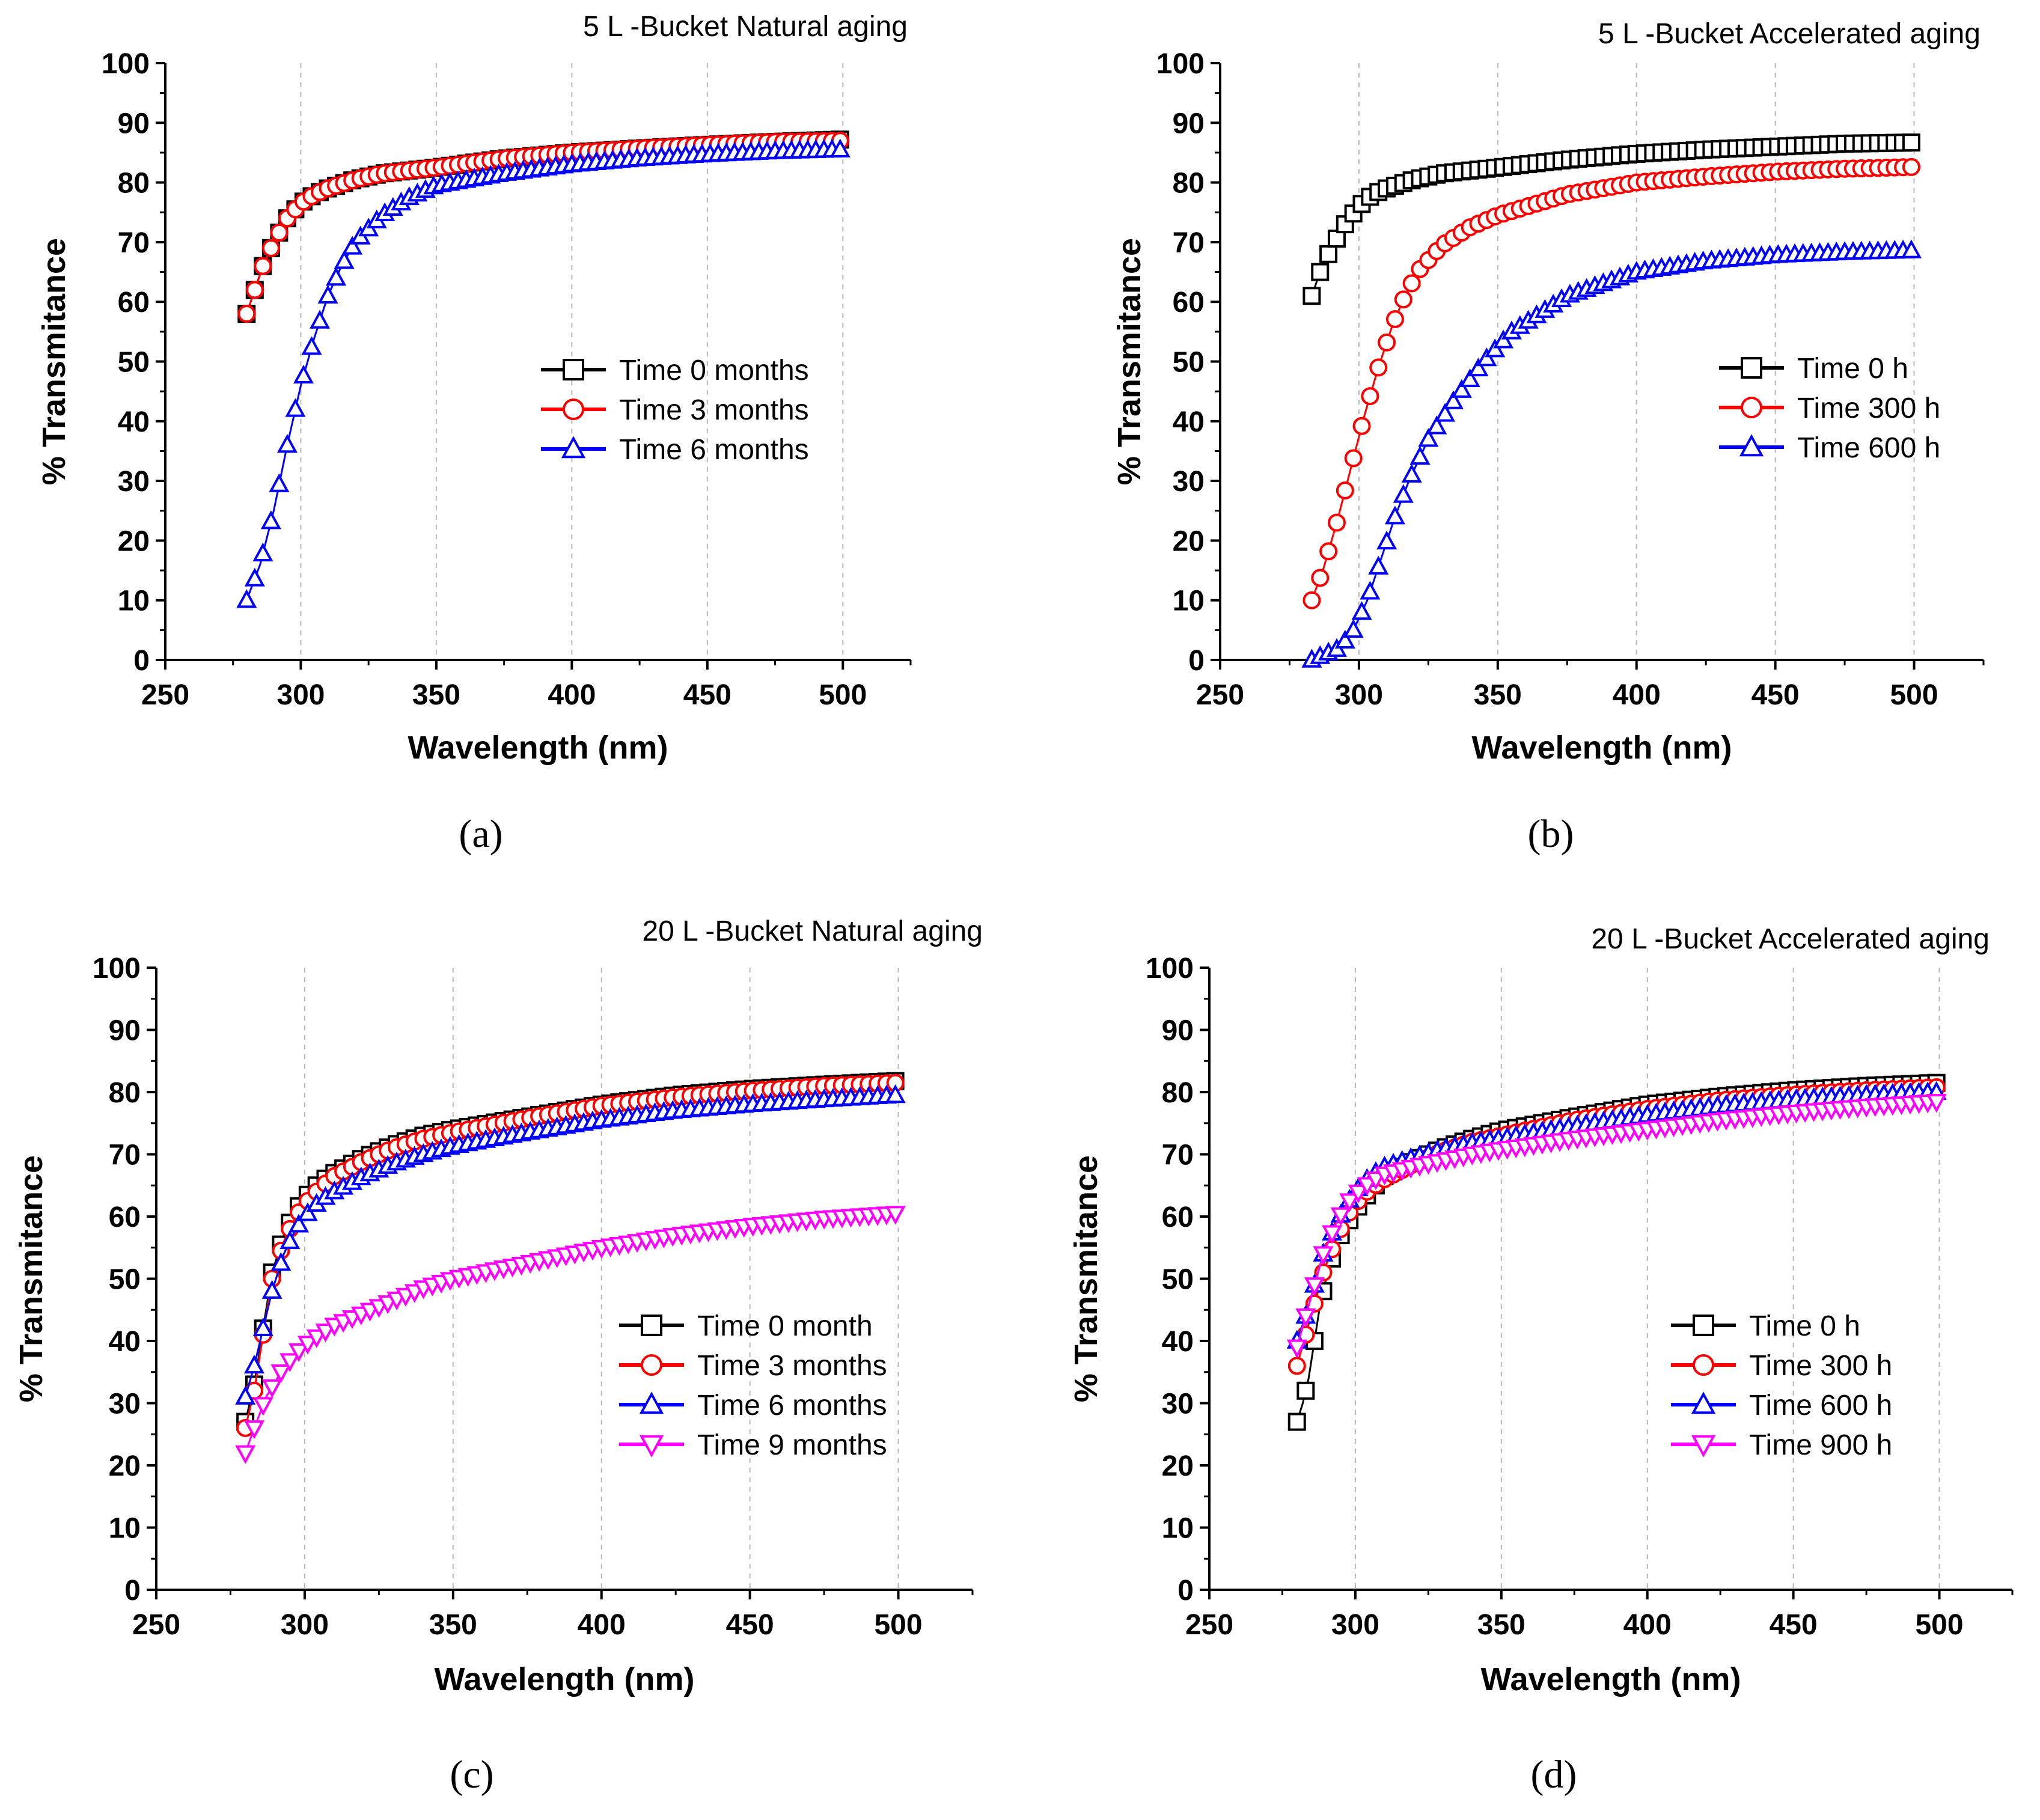 The image size is (2040, 1820). I want to click on panel-label-a: (a), so click(481, 834).